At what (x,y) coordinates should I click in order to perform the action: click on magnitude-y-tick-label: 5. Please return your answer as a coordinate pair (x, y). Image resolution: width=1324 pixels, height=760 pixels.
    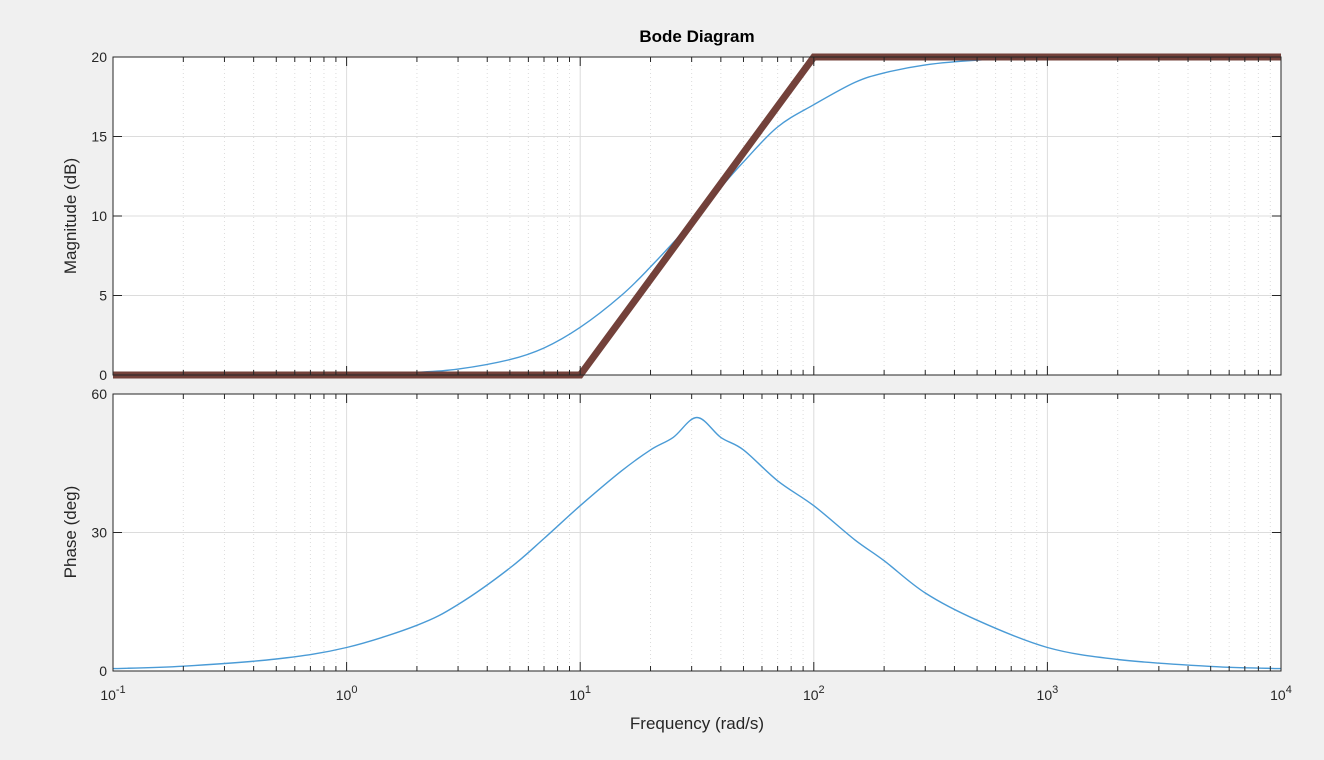
    Looking at the image, I should click on (103, 296).